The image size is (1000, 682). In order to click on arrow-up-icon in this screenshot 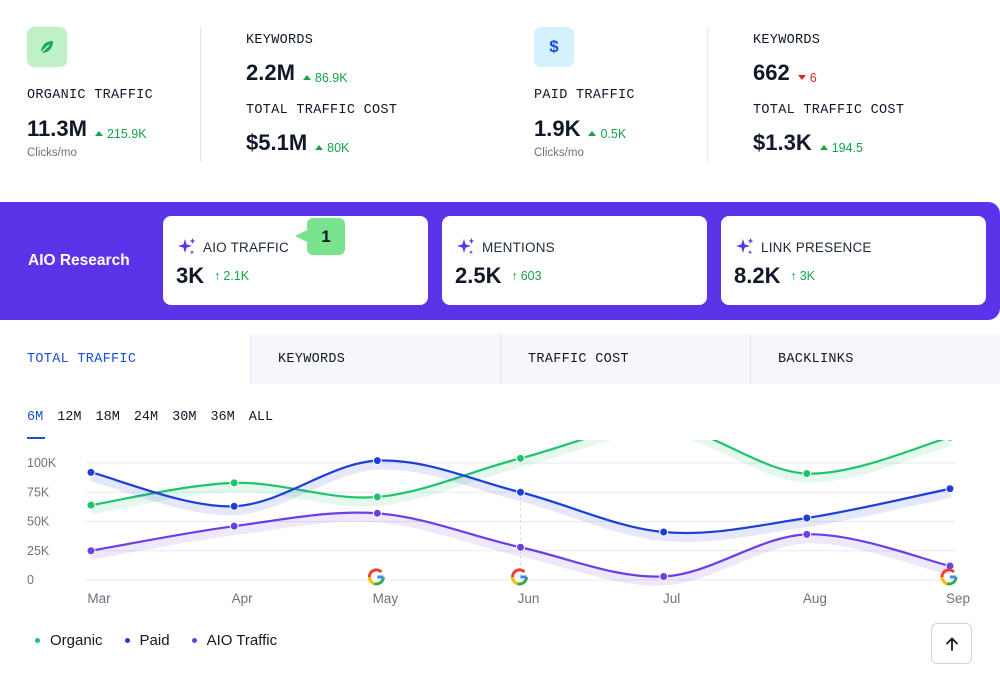, I will do `click(951, 644)`.